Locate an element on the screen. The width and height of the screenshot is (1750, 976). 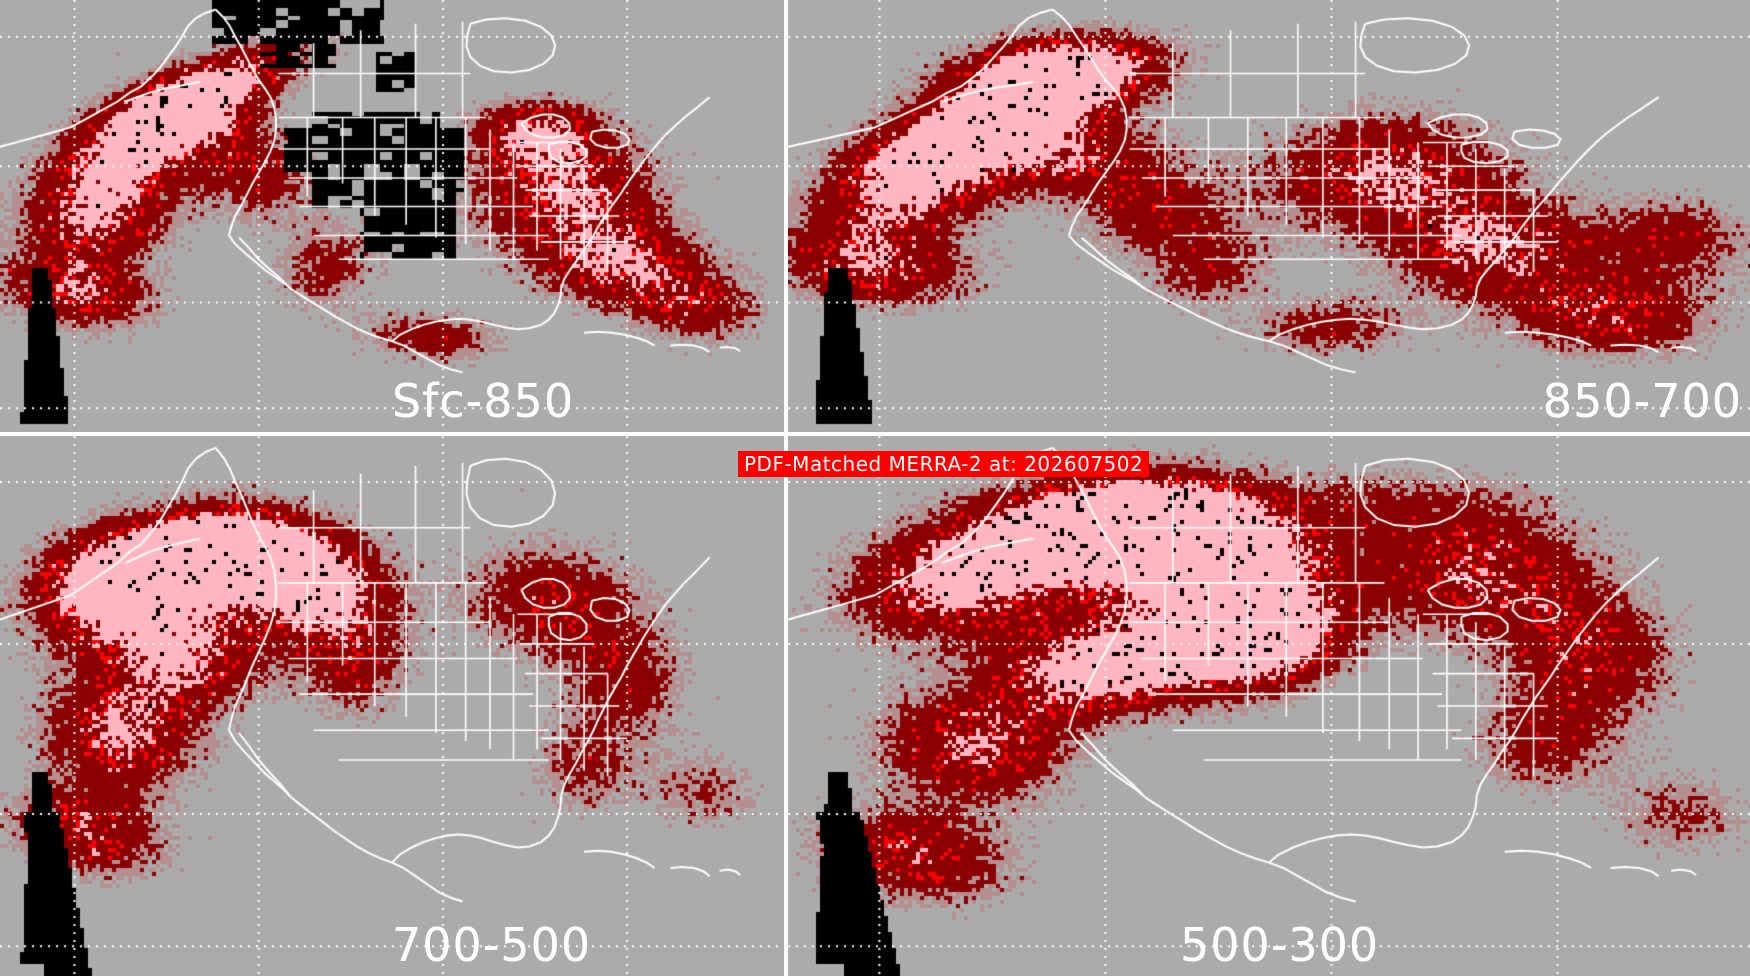
panel-label-500-300: 500-300 is located at coordinates (1280, 945).